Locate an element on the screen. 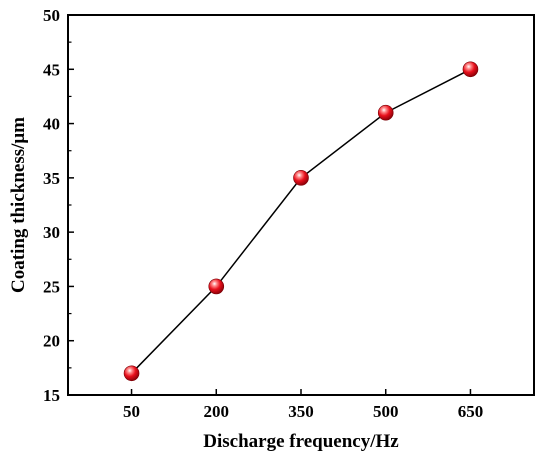  y-tick-label: 25 is located at coordinates (51, 286).